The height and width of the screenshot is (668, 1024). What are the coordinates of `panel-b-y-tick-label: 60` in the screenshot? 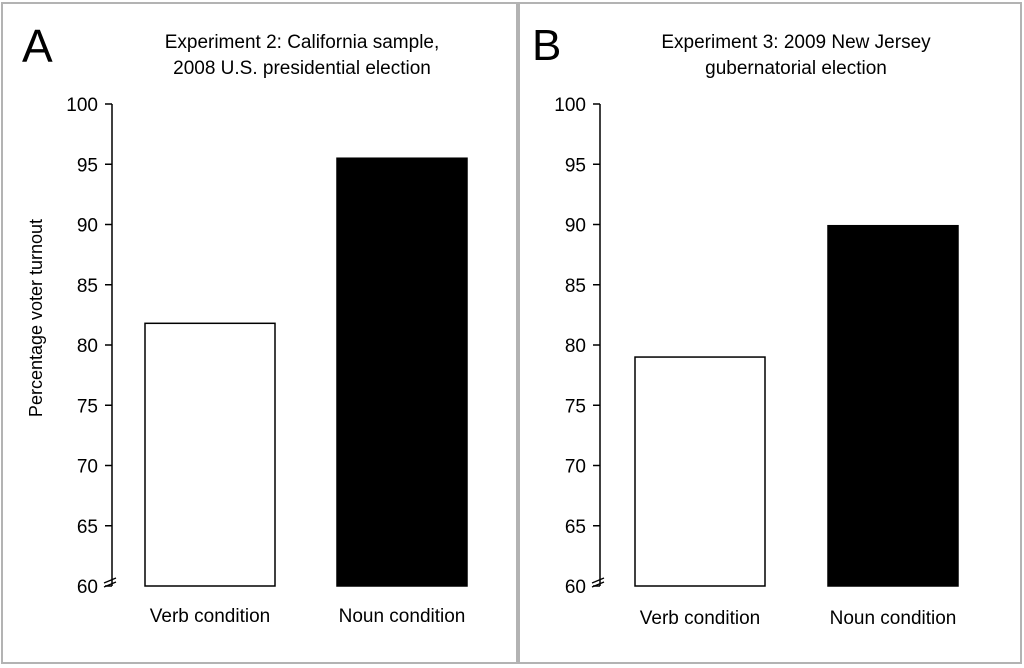 It's located at (575, 587).